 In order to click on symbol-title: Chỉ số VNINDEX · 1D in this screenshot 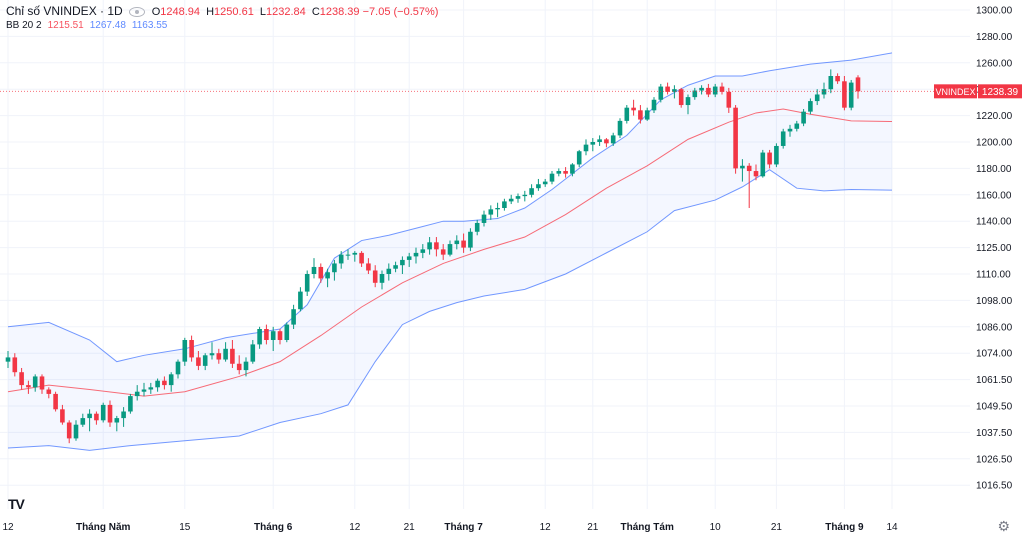, I will do `click(64, 11)`.